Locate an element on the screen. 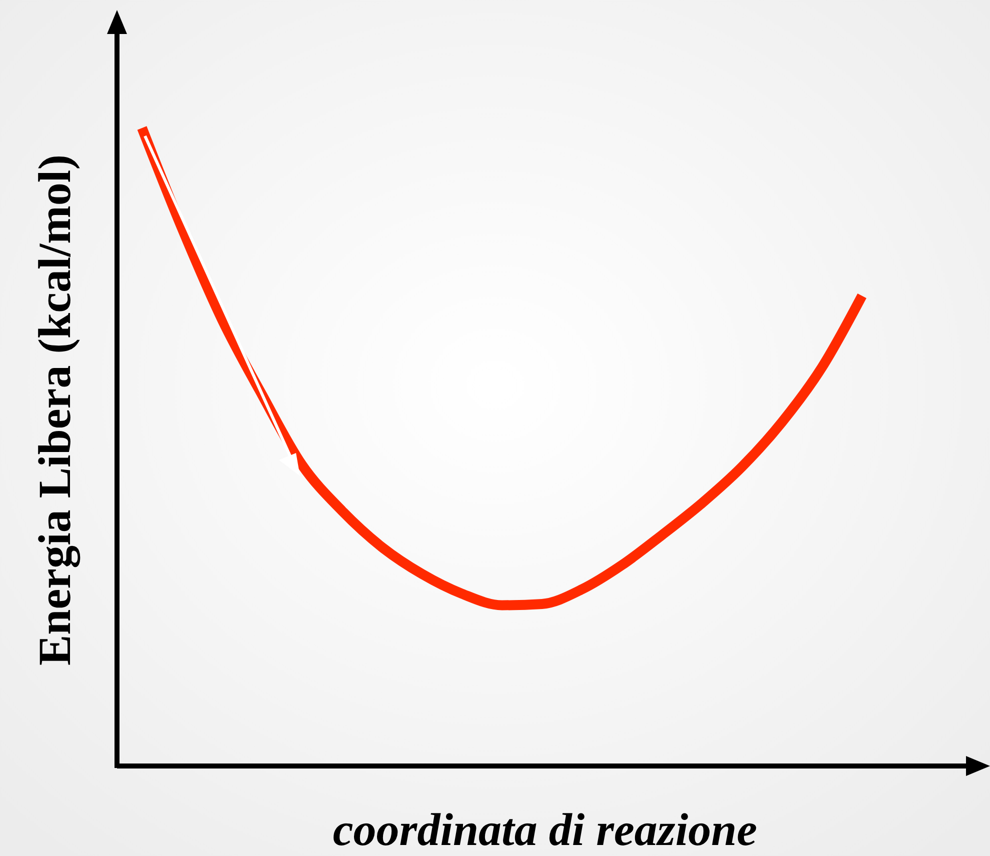 The image size is (990, 856). y-axis-title: Energia Libera (kcal/mol) is located at coordinates (55, 410).